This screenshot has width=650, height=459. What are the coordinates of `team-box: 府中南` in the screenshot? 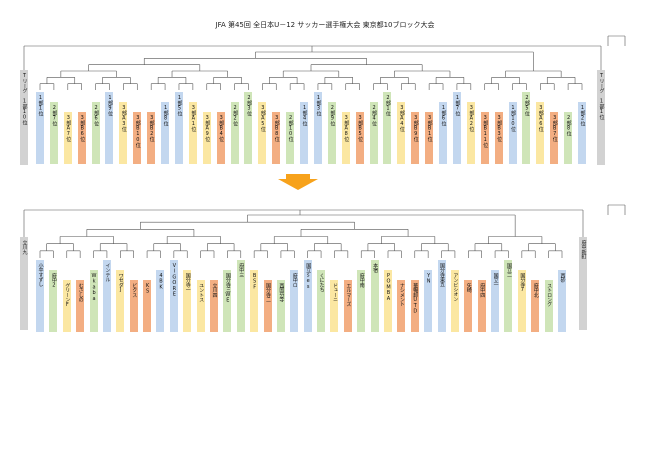 It's located at (361, 301).